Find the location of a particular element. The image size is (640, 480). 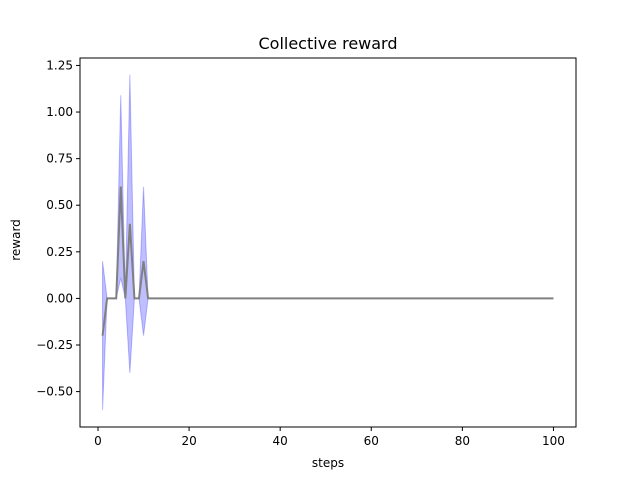

y-tick-label: 0.00 is located at coordinates (59, 298).